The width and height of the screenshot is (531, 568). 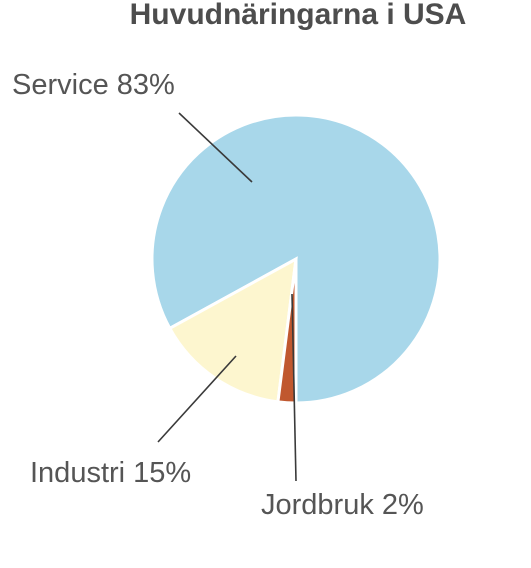 I want to click on leader-line-service, so click(x=215, y=147).